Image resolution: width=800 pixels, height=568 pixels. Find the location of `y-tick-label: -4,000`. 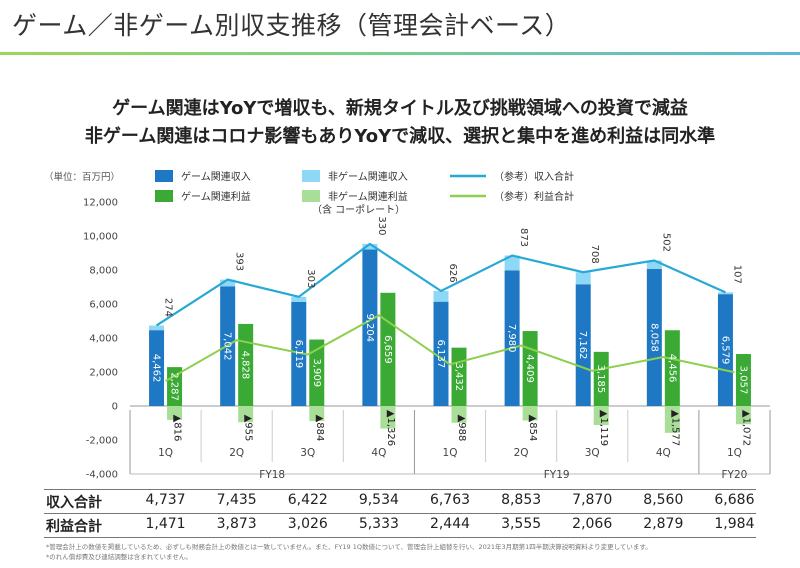

y-tick-label: -4,000 is located at coordinates (102, 475).